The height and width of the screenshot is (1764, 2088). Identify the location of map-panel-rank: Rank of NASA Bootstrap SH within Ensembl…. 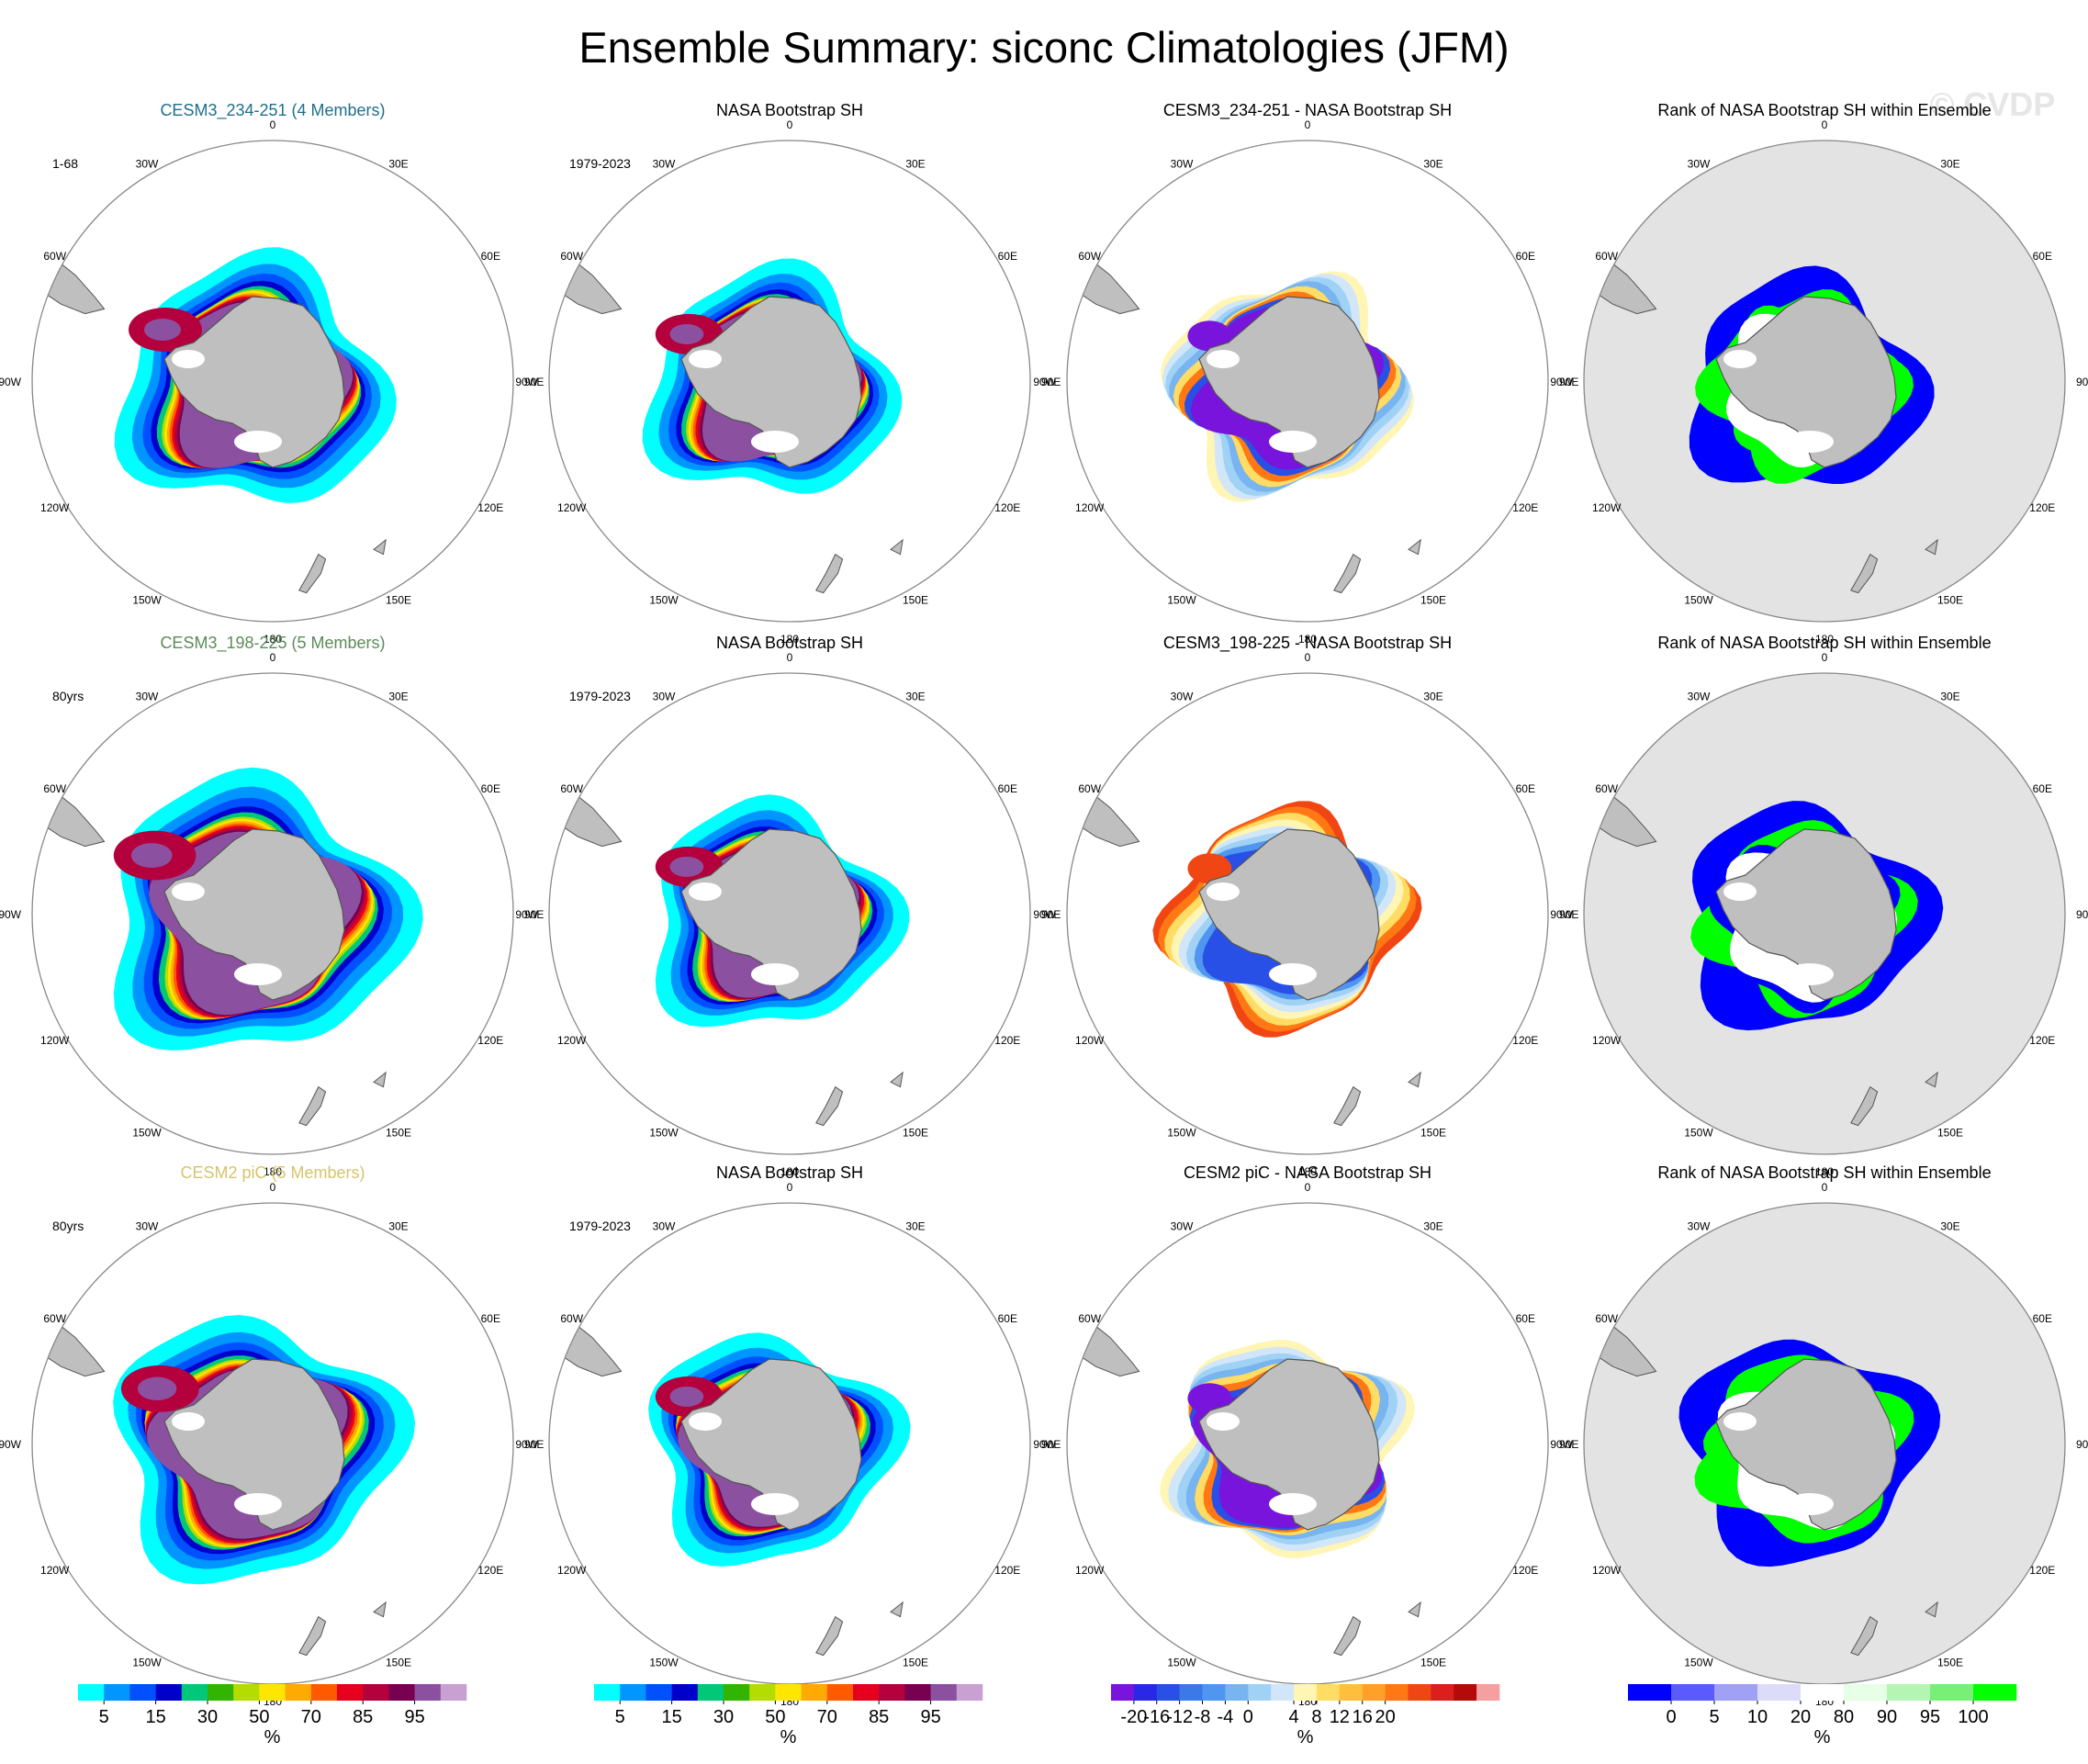
(1819, 373).